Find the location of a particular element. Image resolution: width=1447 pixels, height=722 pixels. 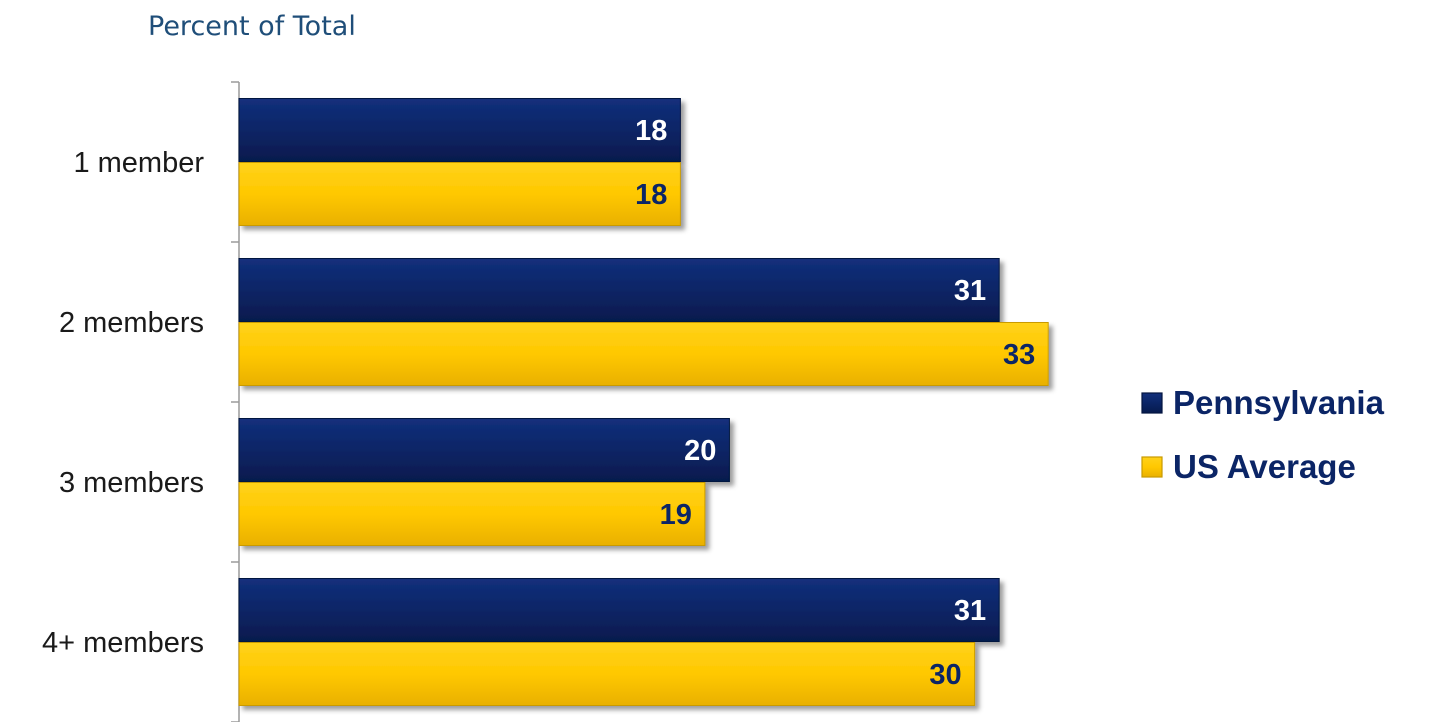

chart-title: Percent of Total is located at coordinates (252, 26).